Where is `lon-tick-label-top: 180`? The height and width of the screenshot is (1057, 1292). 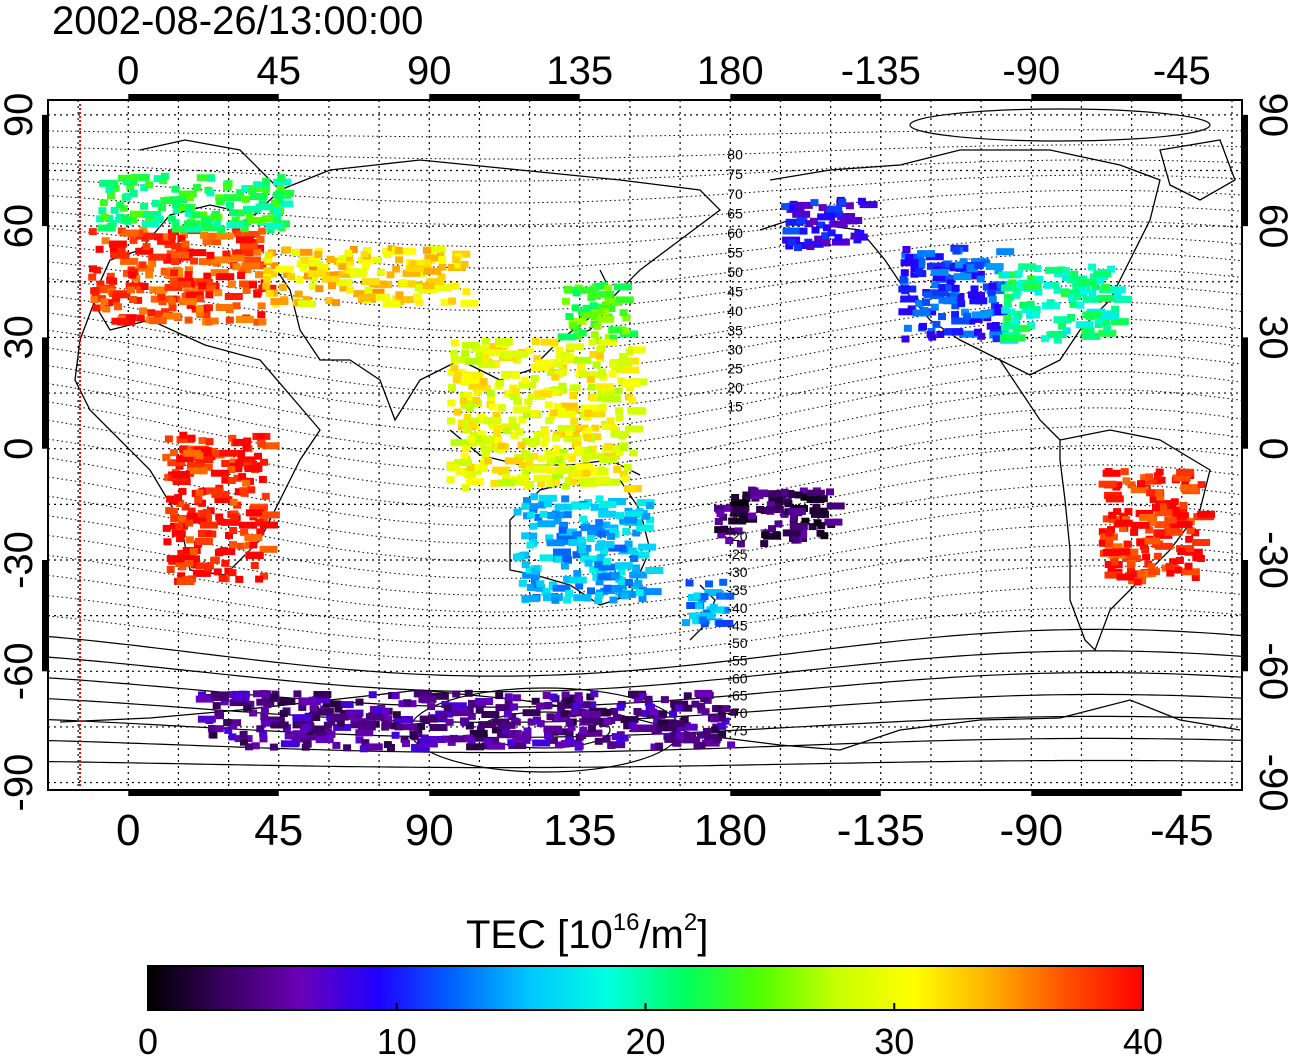 lon-tick-label-top: 180 is located at coordinates (730, 71).